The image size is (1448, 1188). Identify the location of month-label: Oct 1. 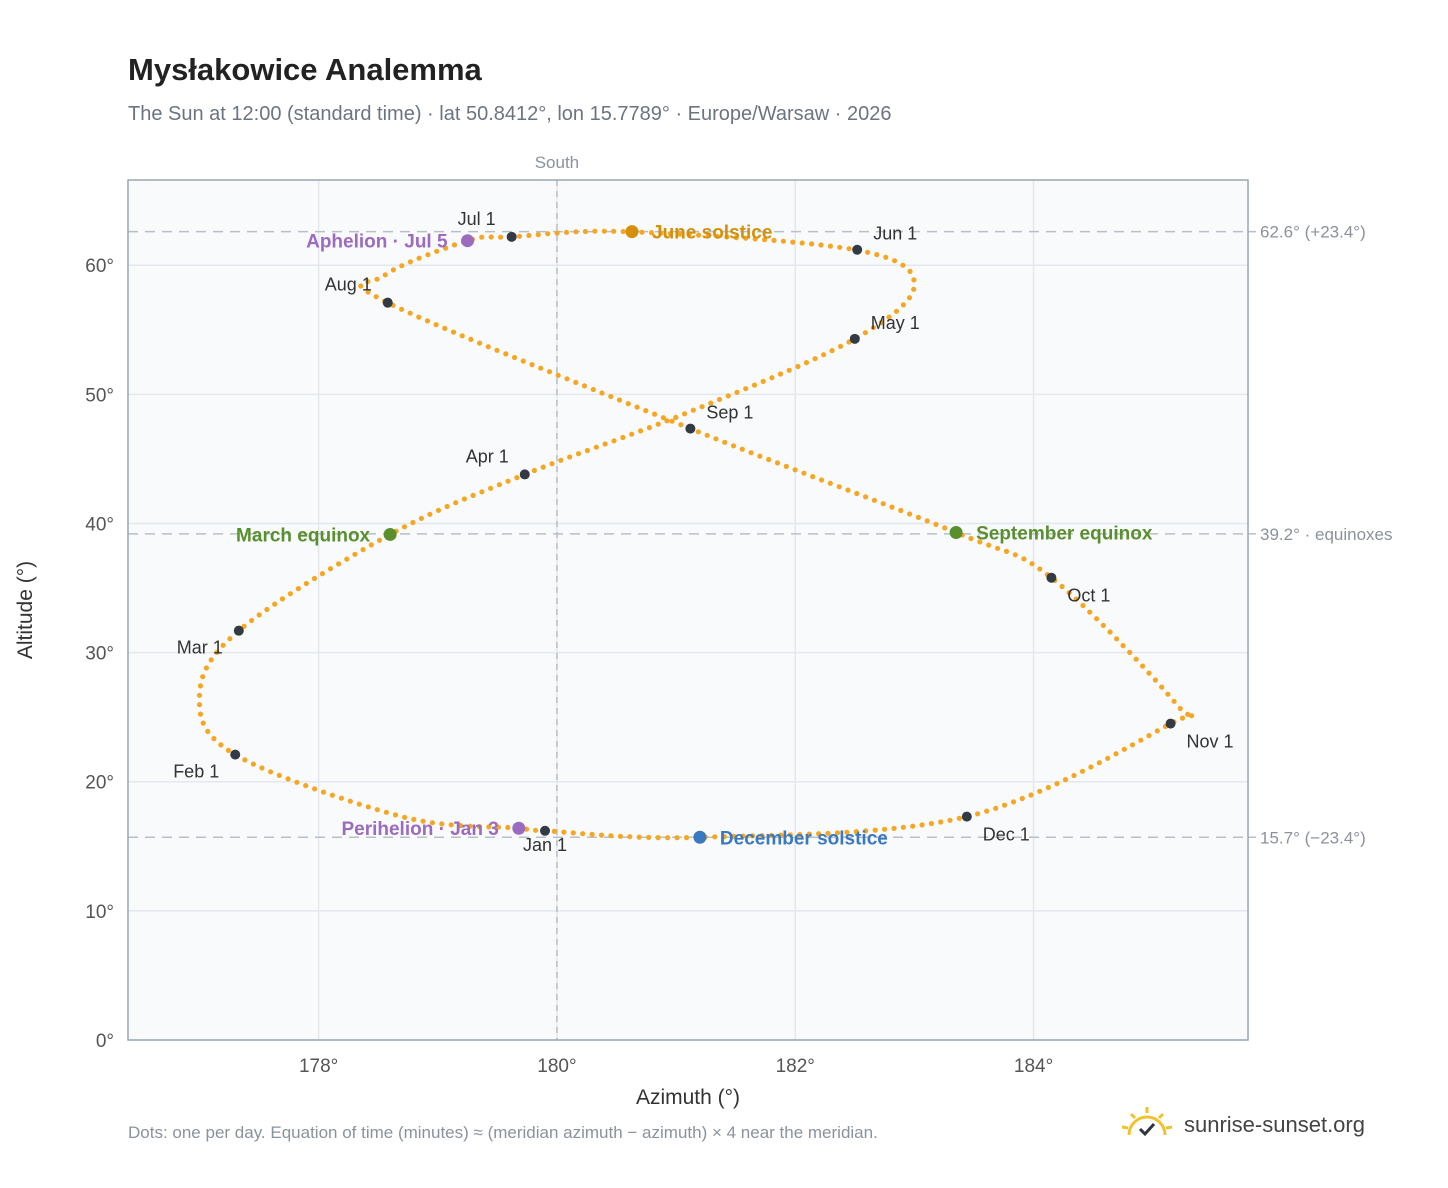
(1088, 596).